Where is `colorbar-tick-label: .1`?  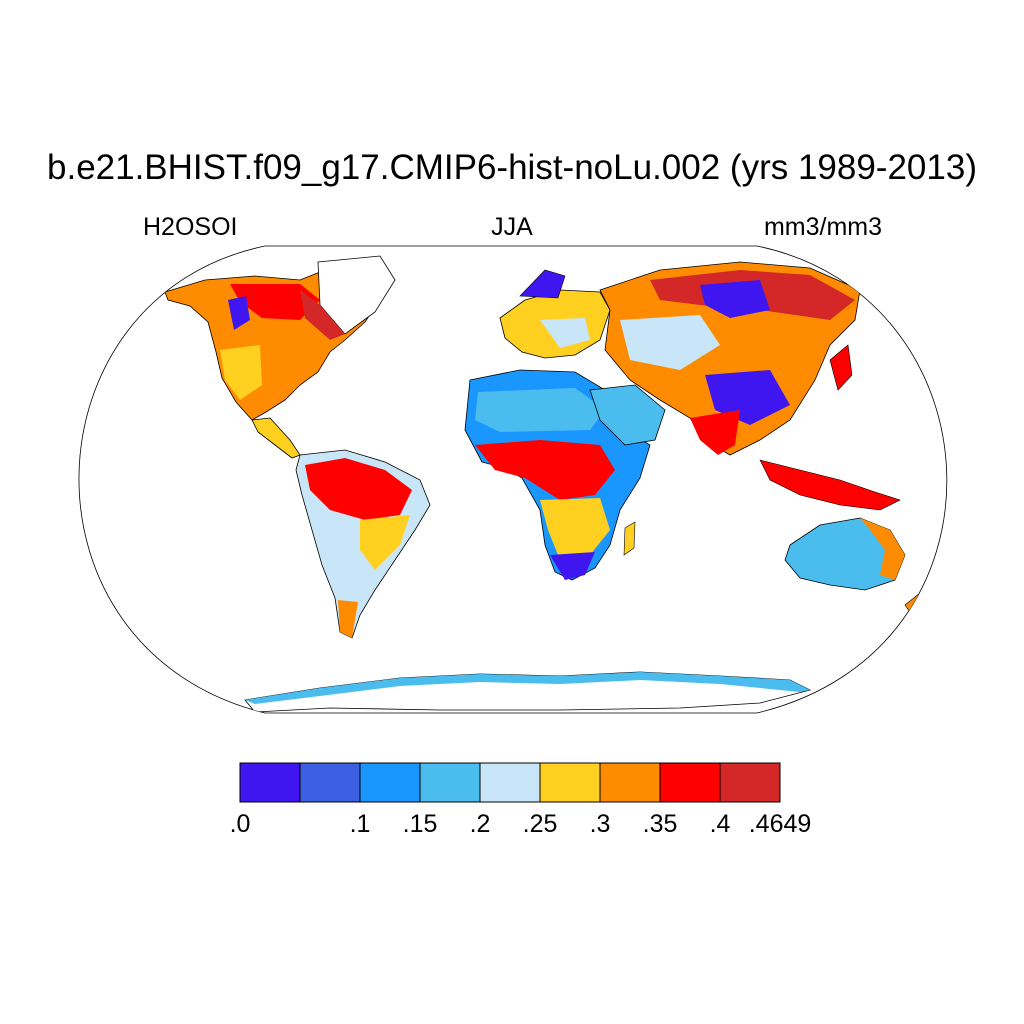
colorbar-tick-label: .1 is located at coordinates (360, 824).